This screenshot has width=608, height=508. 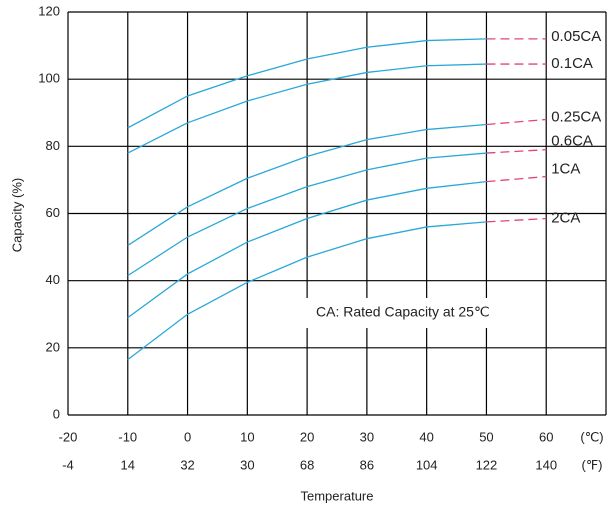 What do you see at coordinates (572, 141) in the screenshot?
I see `series-label: 0.6CA` at bounding box center [572, 141].